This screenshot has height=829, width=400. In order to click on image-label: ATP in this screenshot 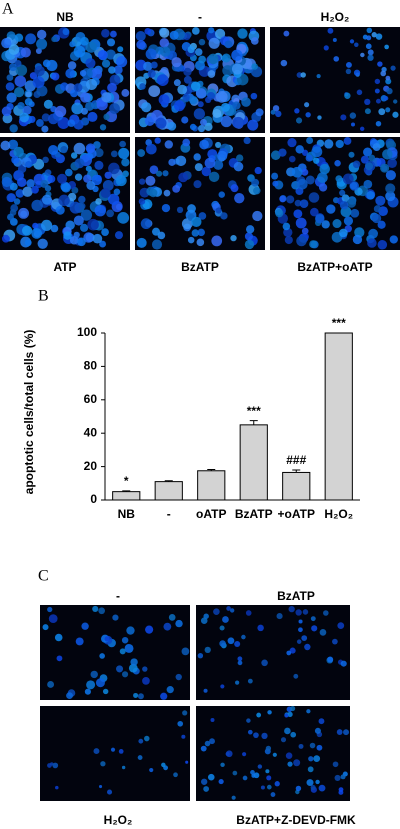, I will do `click(64, 267)`.